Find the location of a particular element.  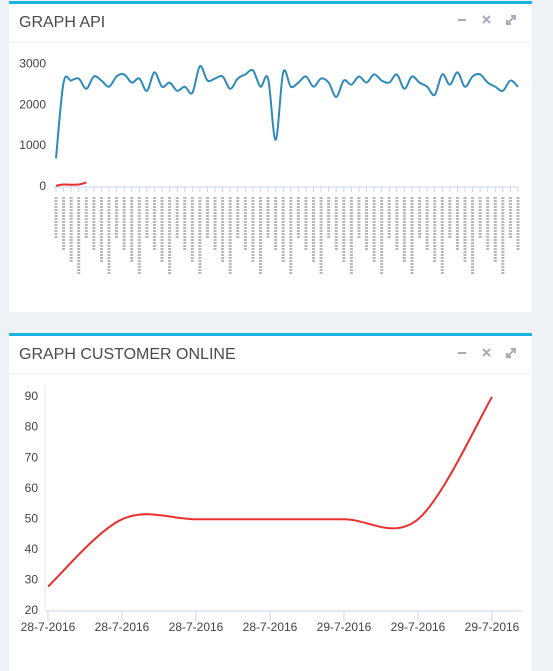

y-tick-label: 40 is located at coordinates (32, 549).